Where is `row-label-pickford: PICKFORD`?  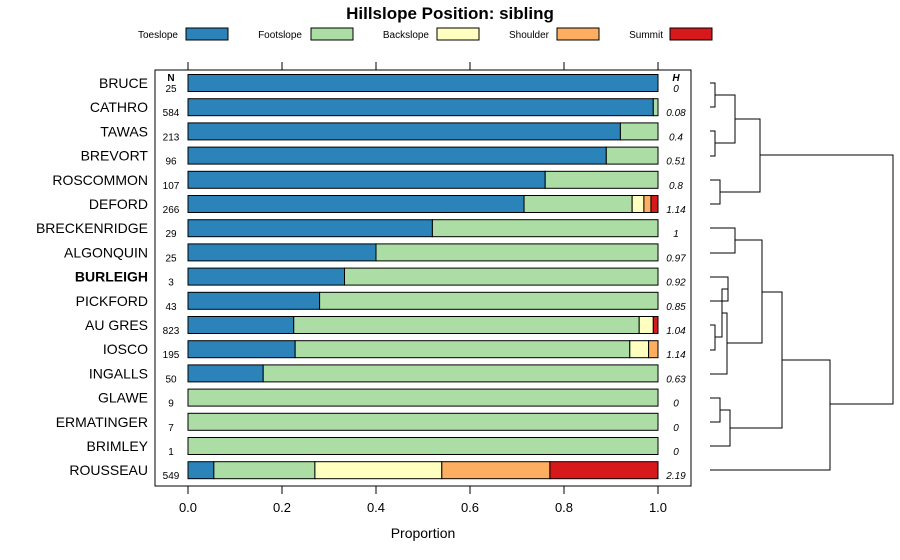
row-label-pickford: PICKFORD is located at coordinates (112, 301).